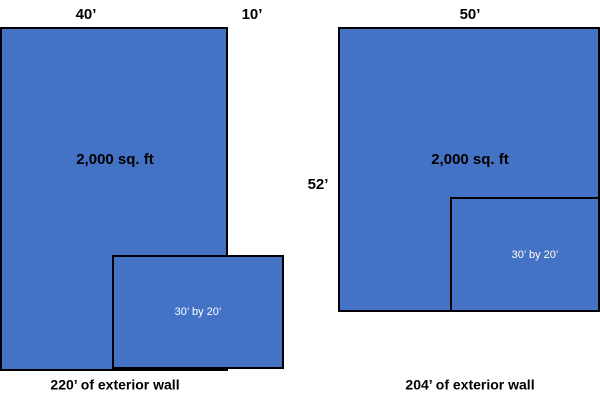 The height and width of the screenshot is (400, 600). I want to click on caption: 220’ of exterior wall, so click(114, 385).